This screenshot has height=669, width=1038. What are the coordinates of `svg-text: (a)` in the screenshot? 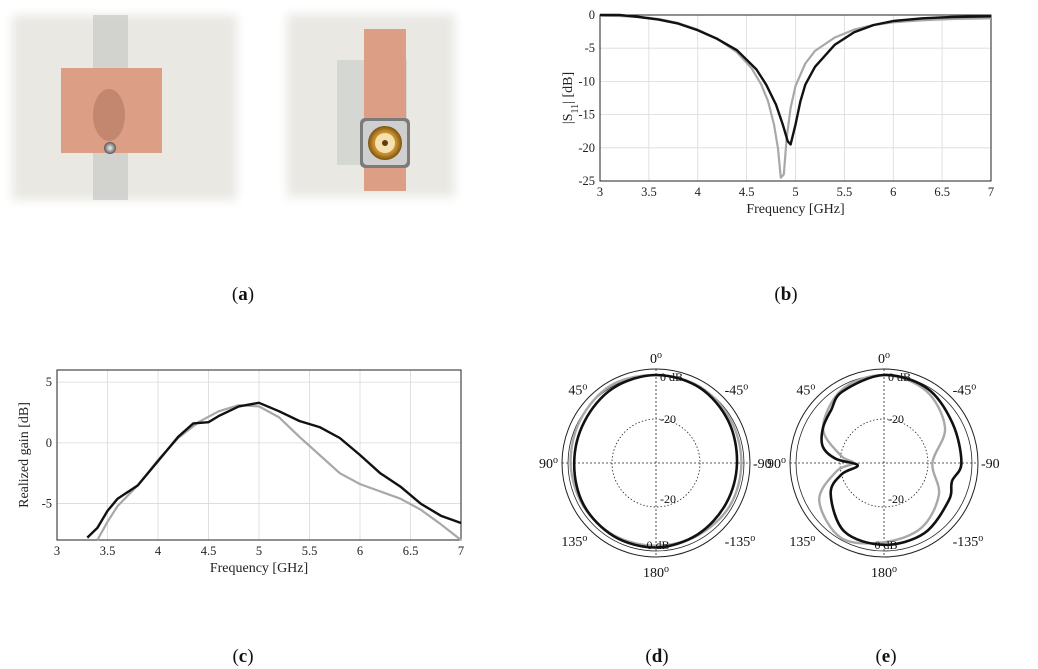 It's located at (243, 294).